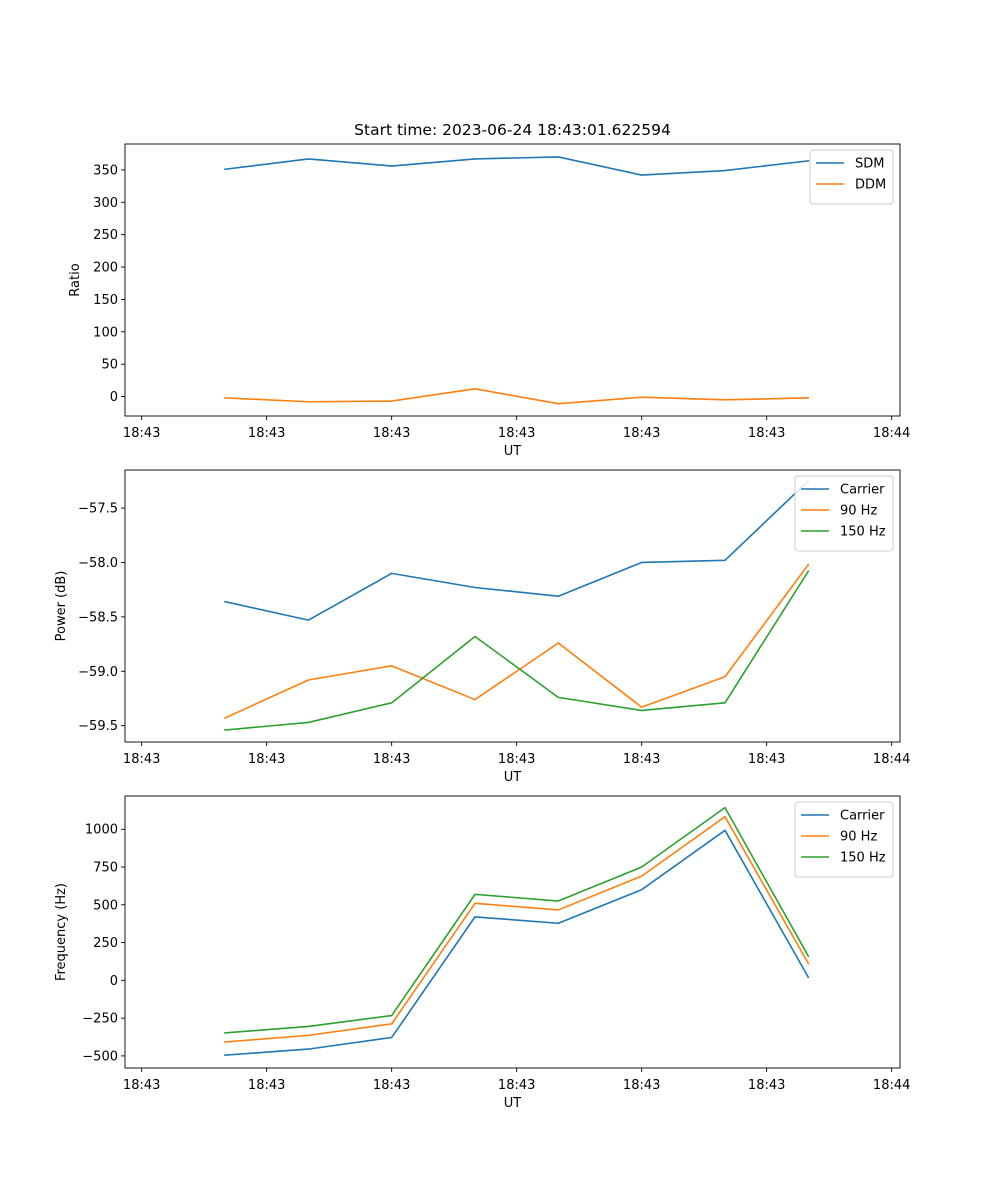  What do you see at coordinates (869, 164) in the screenshot?
I see `legend-label: SDM` at bounding box center [869, 164].